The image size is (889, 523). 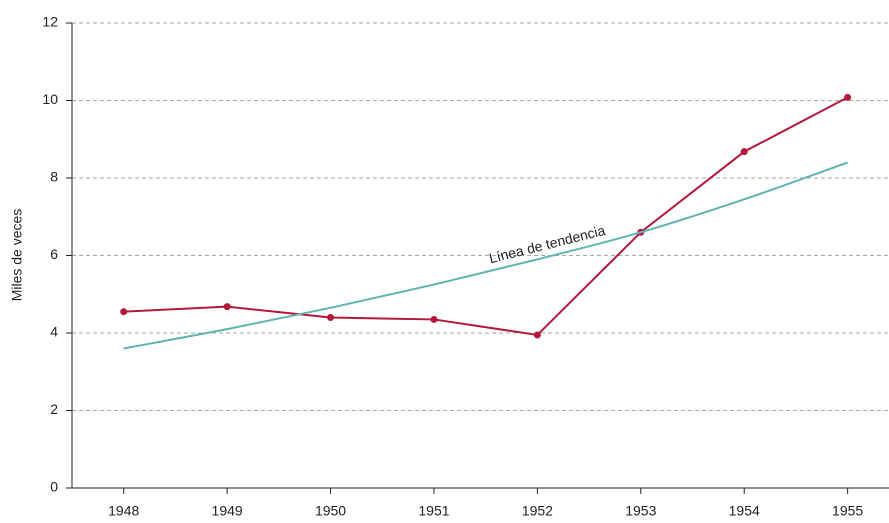 What do you see at coordinates (433, 511) in the screenshot?
I see `x-tick-label: 1951` at bounding box center [433, 511].